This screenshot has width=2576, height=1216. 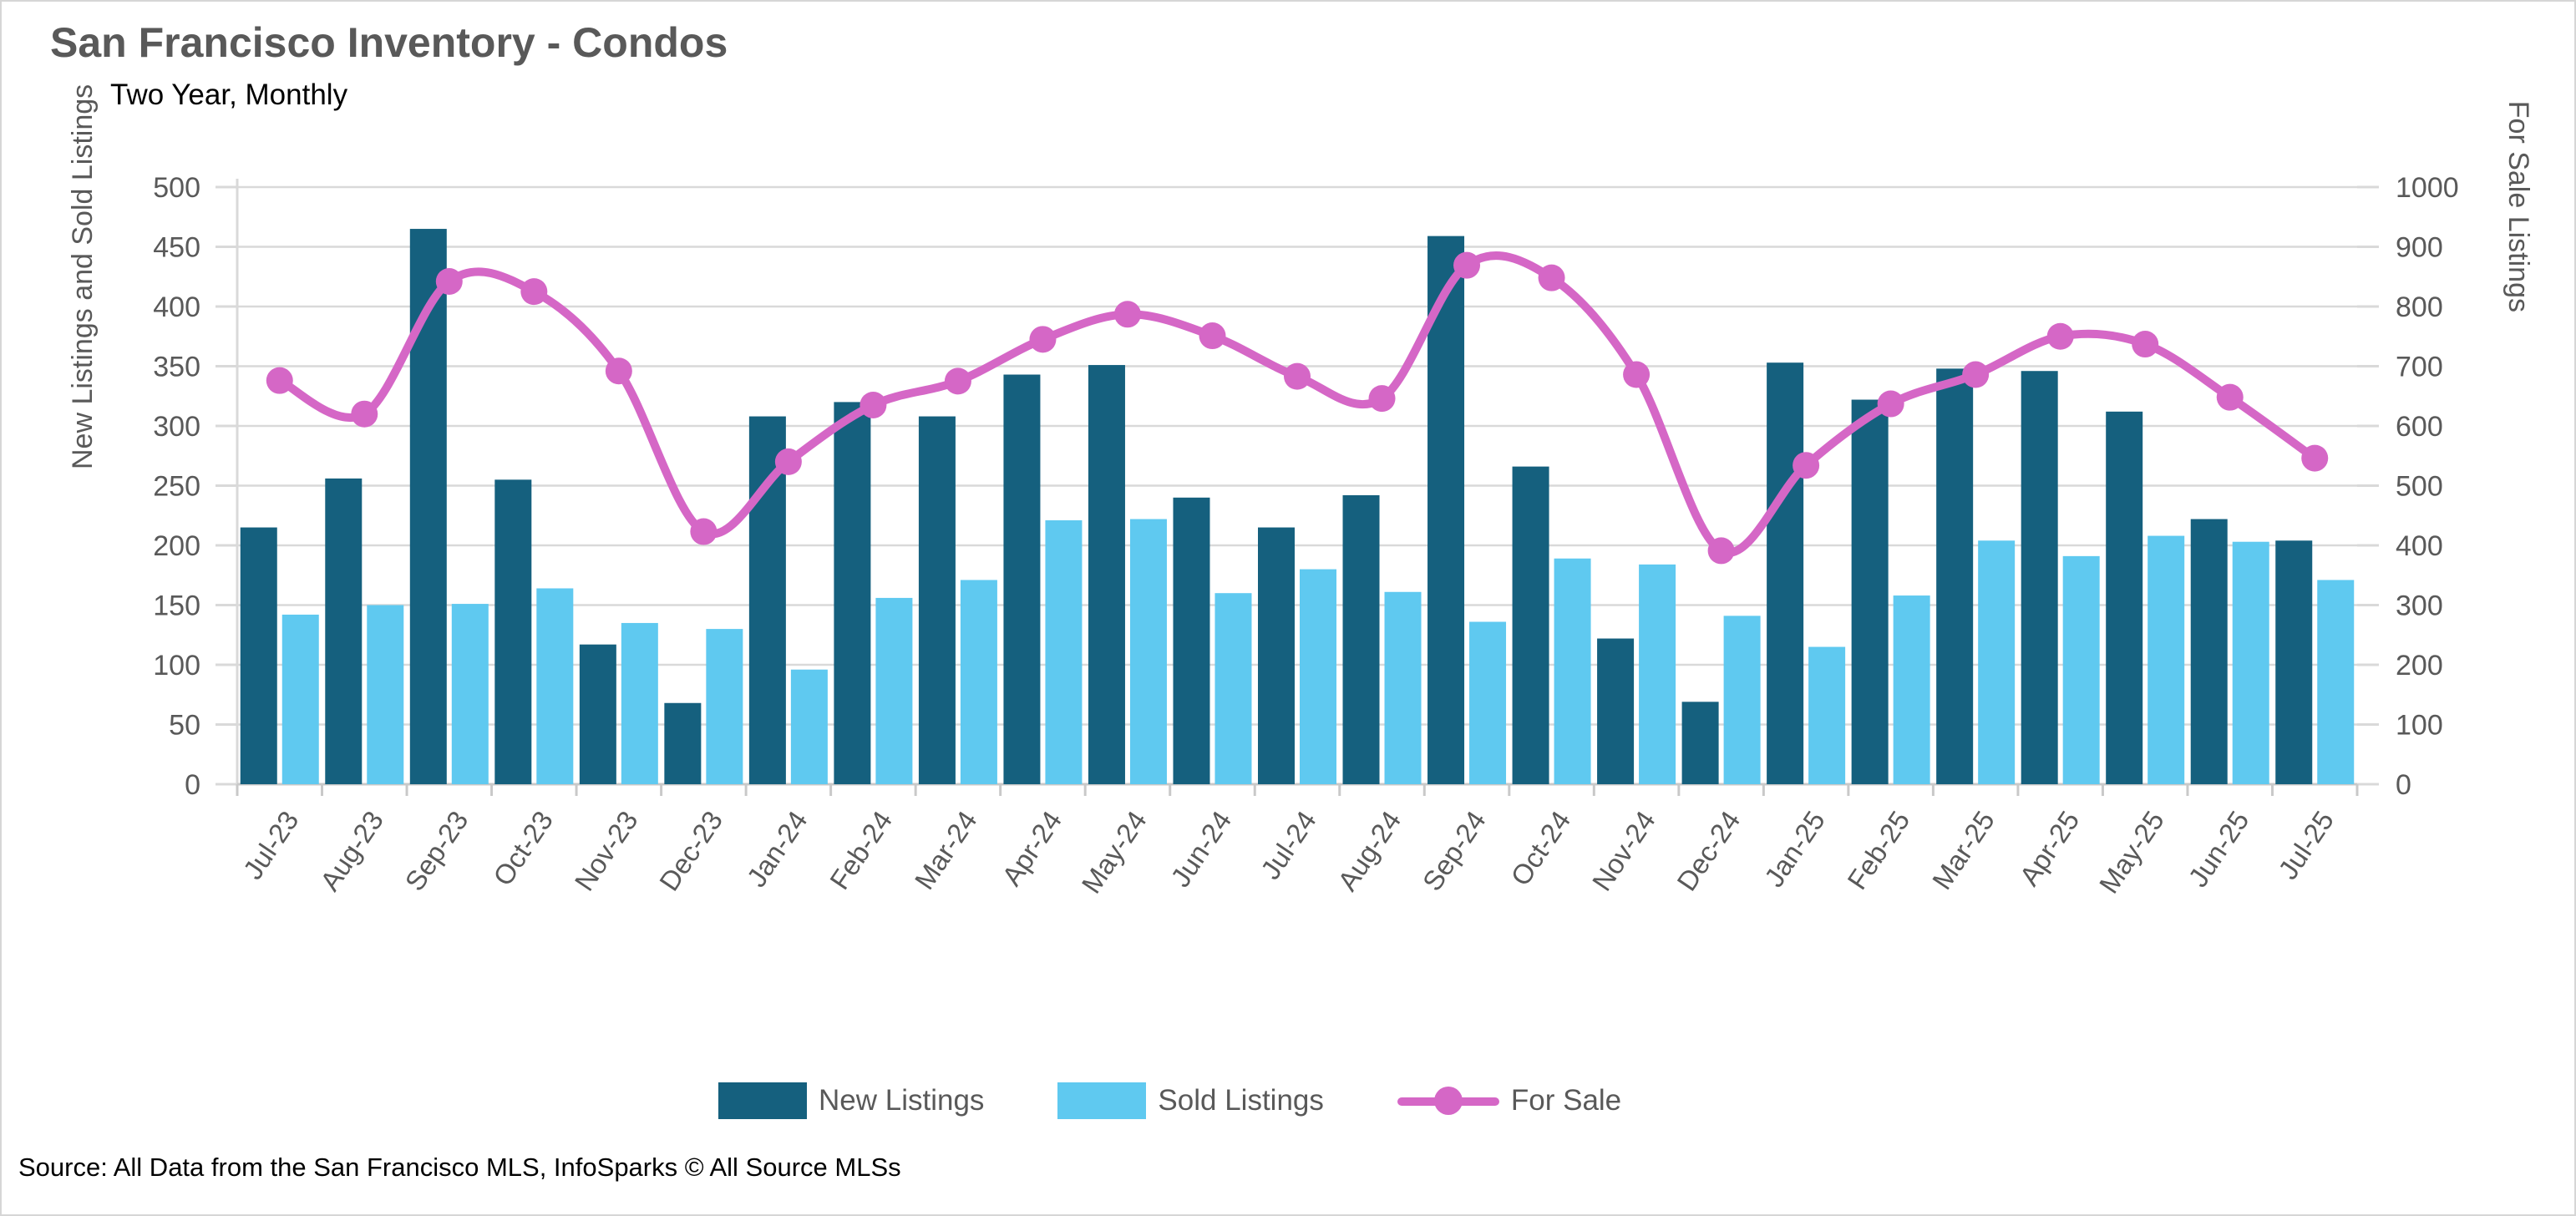 I want to click on x-axis-tick-label: Dec-24, so click(x=1708, y=851).